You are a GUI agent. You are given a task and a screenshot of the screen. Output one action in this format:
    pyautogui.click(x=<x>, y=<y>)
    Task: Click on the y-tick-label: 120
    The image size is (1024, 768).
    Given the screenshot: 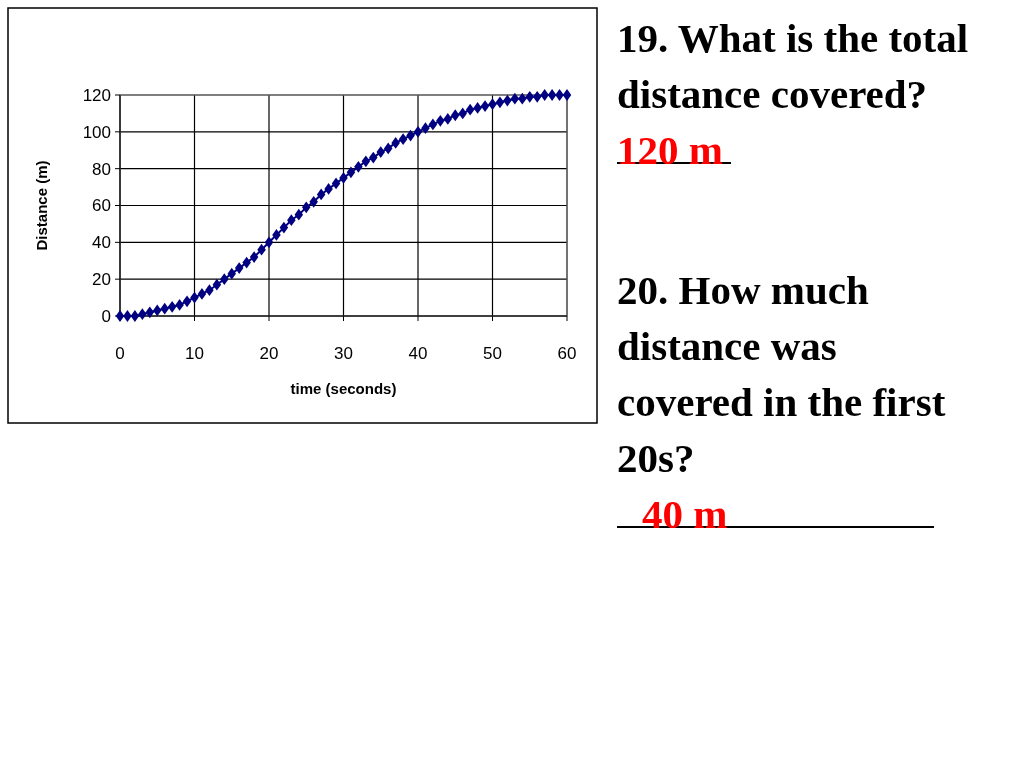 What is the action you would take?
    pyautogui.click(x=96, y=95)
    